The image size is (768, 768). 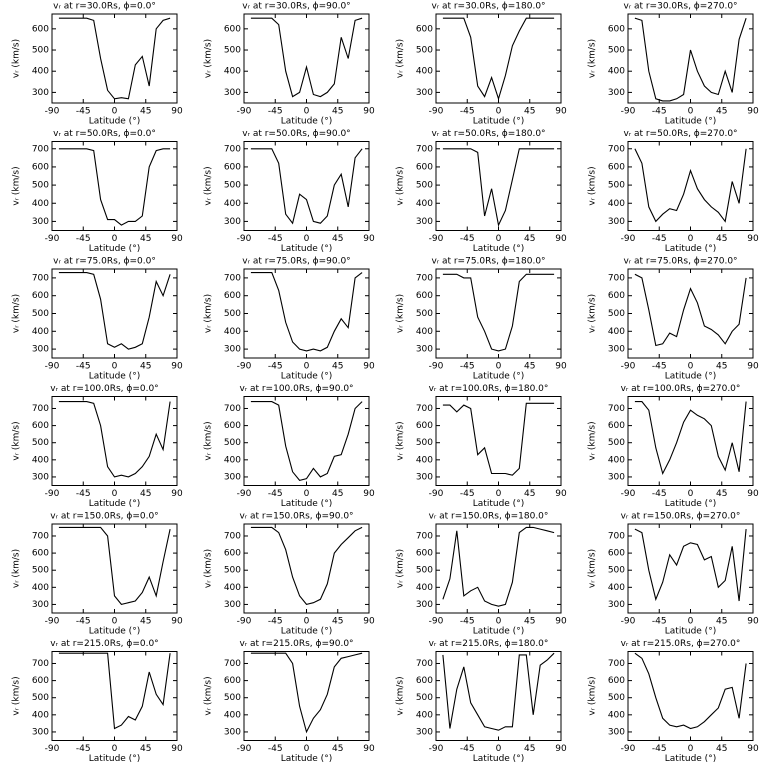 I want to click on panel-title: vᵣ at r=150.0Rs, ϕ=0.0°, so click(x=104, y=517).